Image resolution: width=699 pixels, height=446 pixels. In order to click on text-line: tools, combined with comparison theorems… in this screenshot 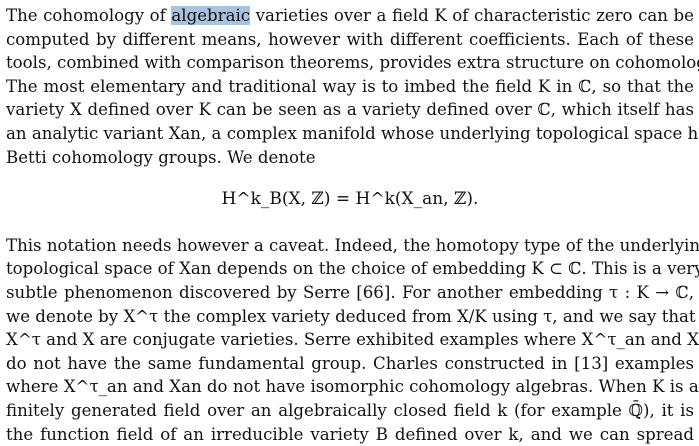, I will do `click(352, 63)`.